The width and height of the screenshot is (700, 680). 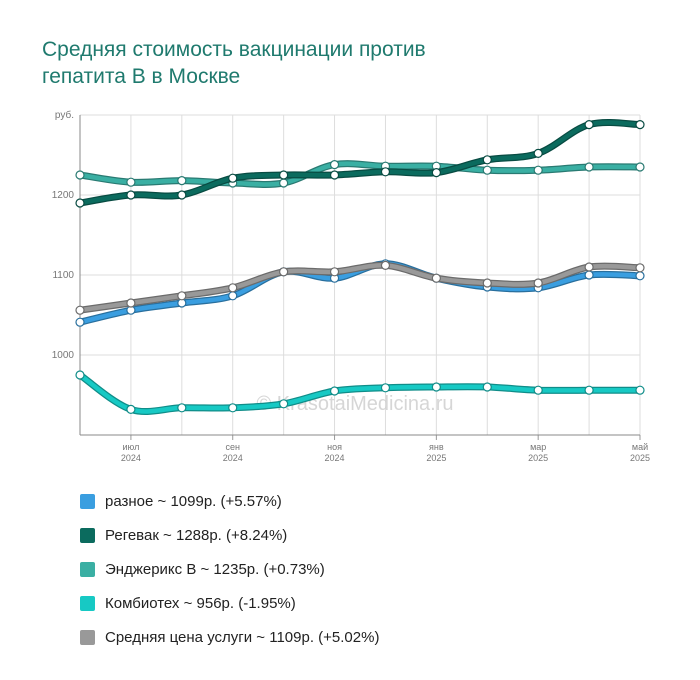 I want to click on x-tick-label: мар 2025, so click(x=538, y=452).